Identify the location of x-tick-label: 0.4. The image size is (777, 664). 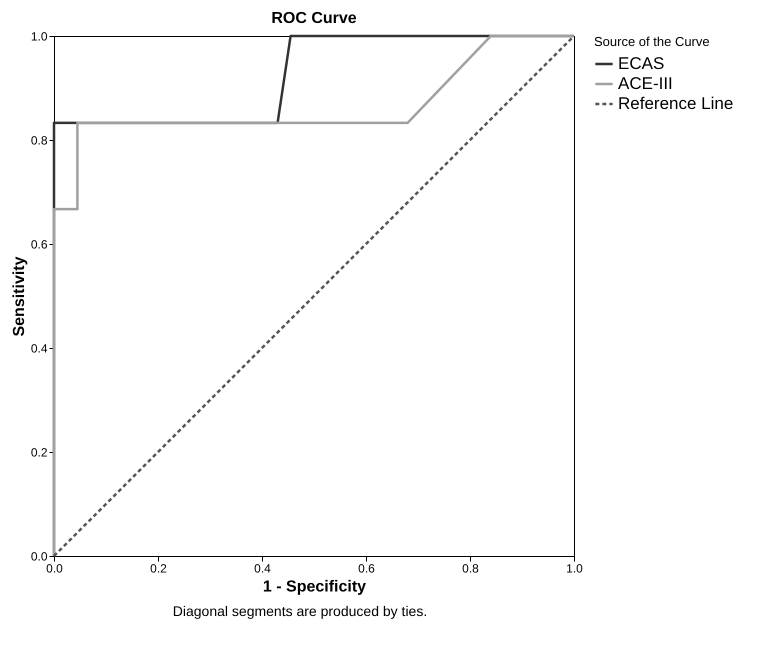
(263, 569).